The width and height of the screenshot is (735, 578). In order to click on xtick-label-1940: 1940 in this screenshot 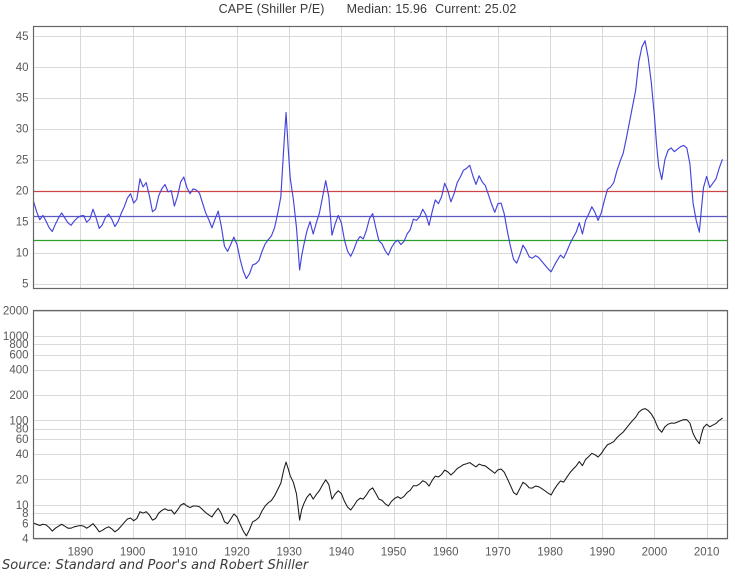, I will do `click(342, 553)`.